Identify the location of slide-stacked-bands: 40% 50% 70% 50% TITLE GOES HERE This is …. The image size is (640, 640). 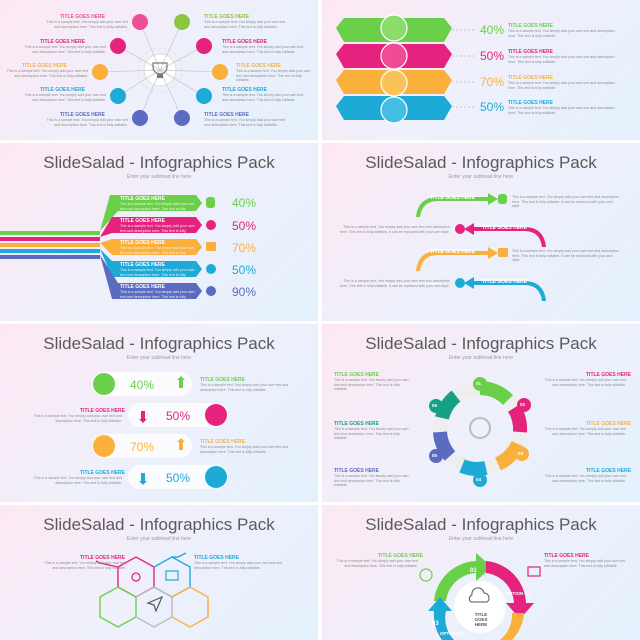
(481, 70).